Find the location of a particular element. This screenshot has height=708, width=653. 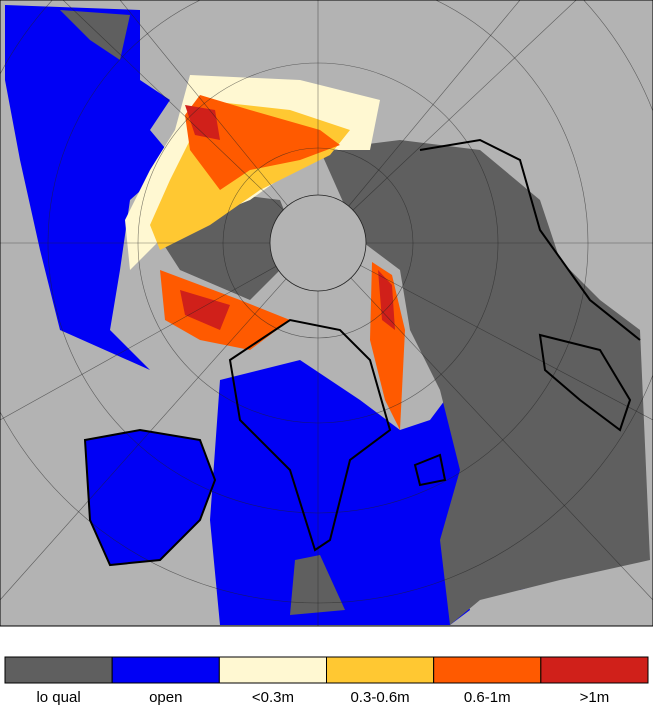

legend-label: >1m is located at coordinates (595, 697).